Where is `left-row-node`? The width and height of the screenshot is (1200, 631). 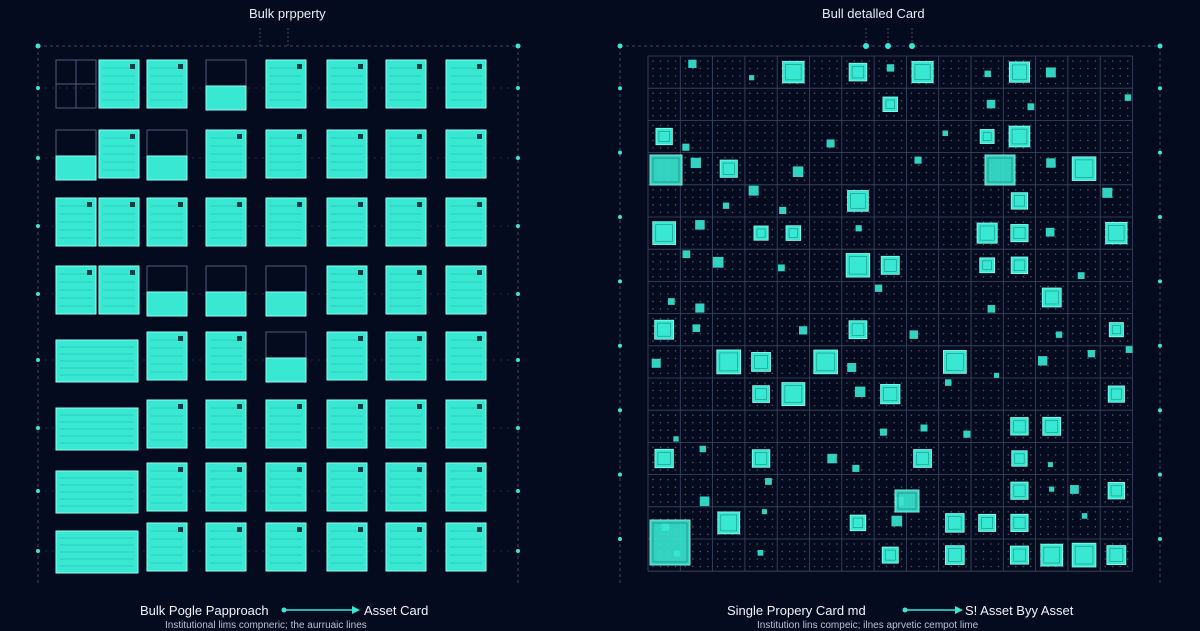
left-row-node is located at coordinates (38, 294).